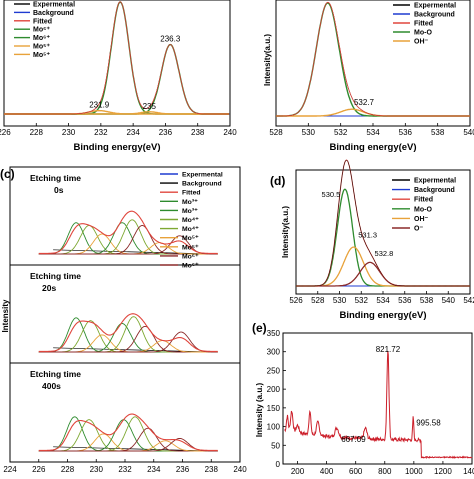 This screenshot has height=479, width=474. What do you see at coordinates (274, 408) in the screenshot?
I see `y-tick-label: 150` at bounding box center [274, 408].